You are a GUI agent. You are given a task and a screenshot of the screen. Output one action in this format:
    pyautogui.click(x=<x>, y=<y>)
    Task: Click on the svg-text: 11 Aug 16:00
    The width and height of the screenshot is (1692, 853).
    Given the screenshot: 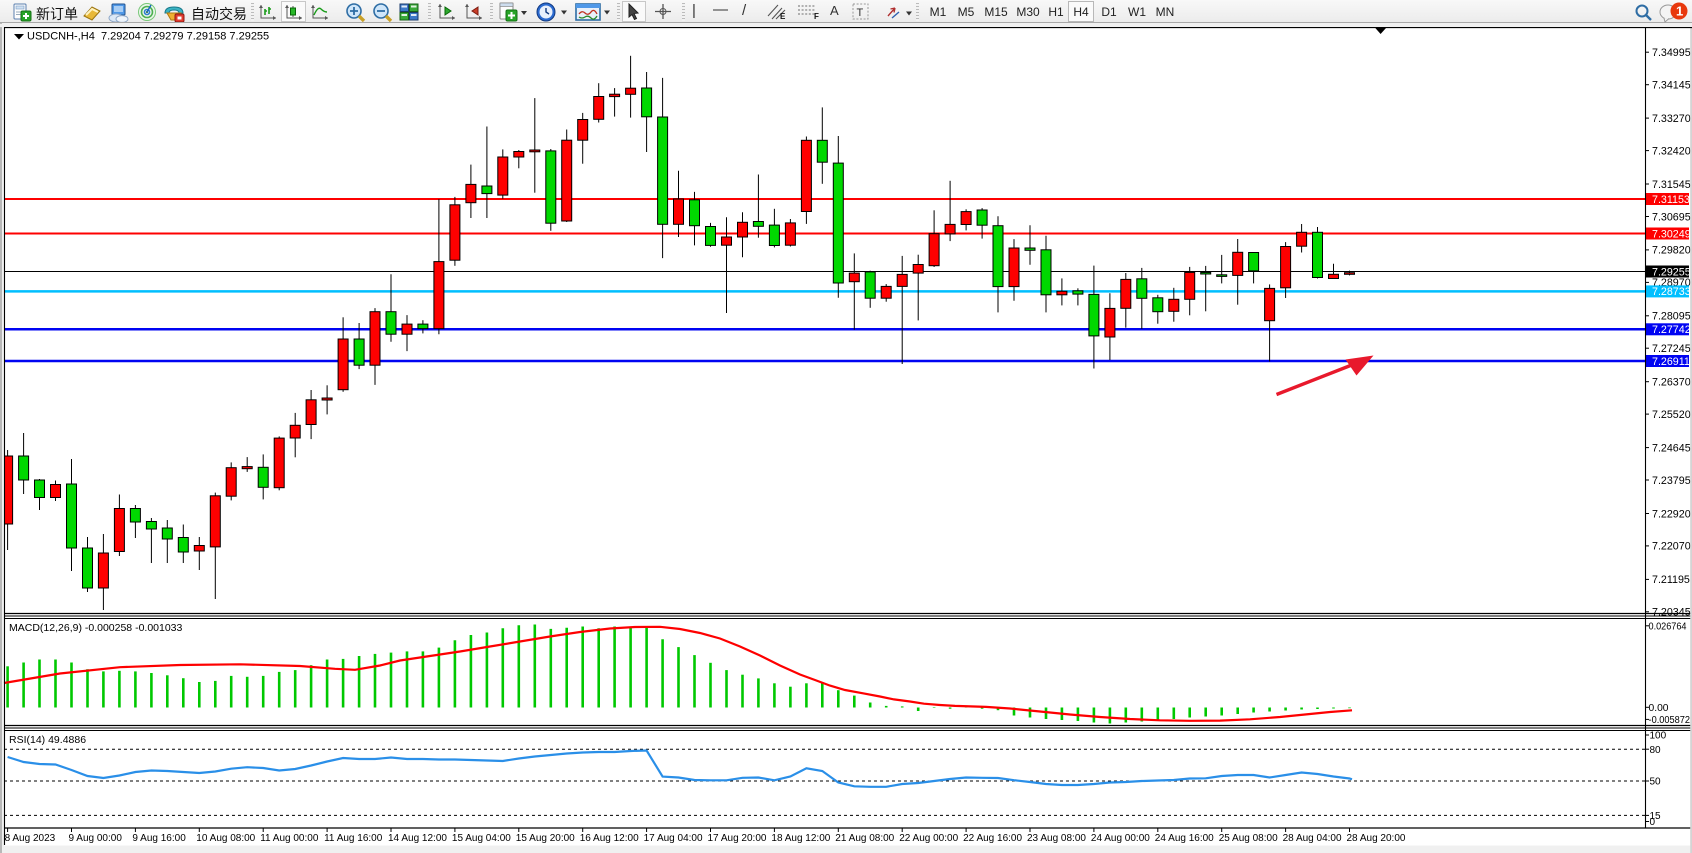 What is the action you would take?
    pyautogui.click(x=353, y=838)
    